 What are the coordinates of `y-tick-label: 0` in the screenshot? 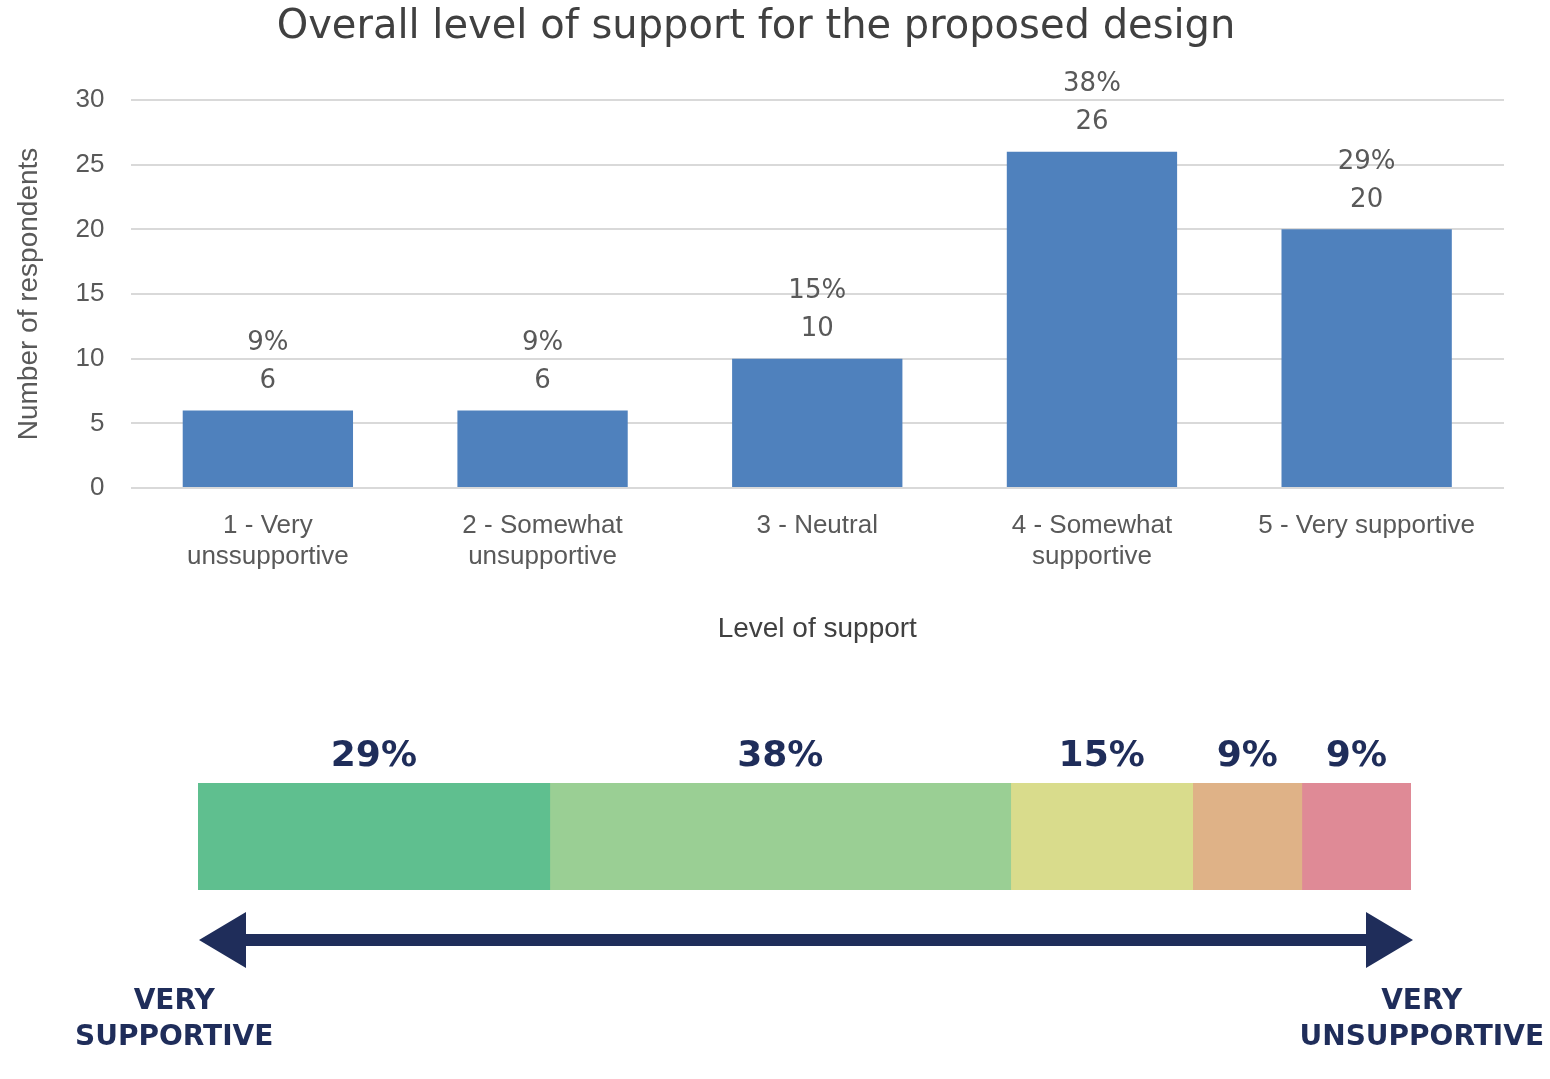 It's located at (97, 486).